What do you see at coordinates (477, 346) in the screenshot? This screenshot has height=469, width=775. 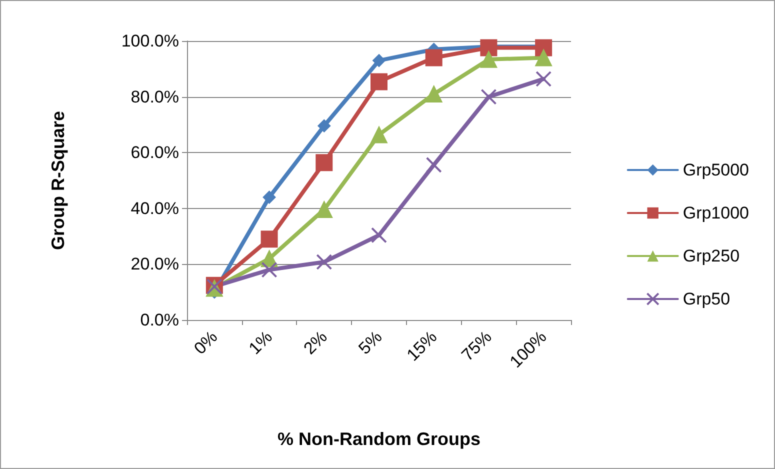 I see `x-tick-label: 75%` at bounding box center [477, 346].